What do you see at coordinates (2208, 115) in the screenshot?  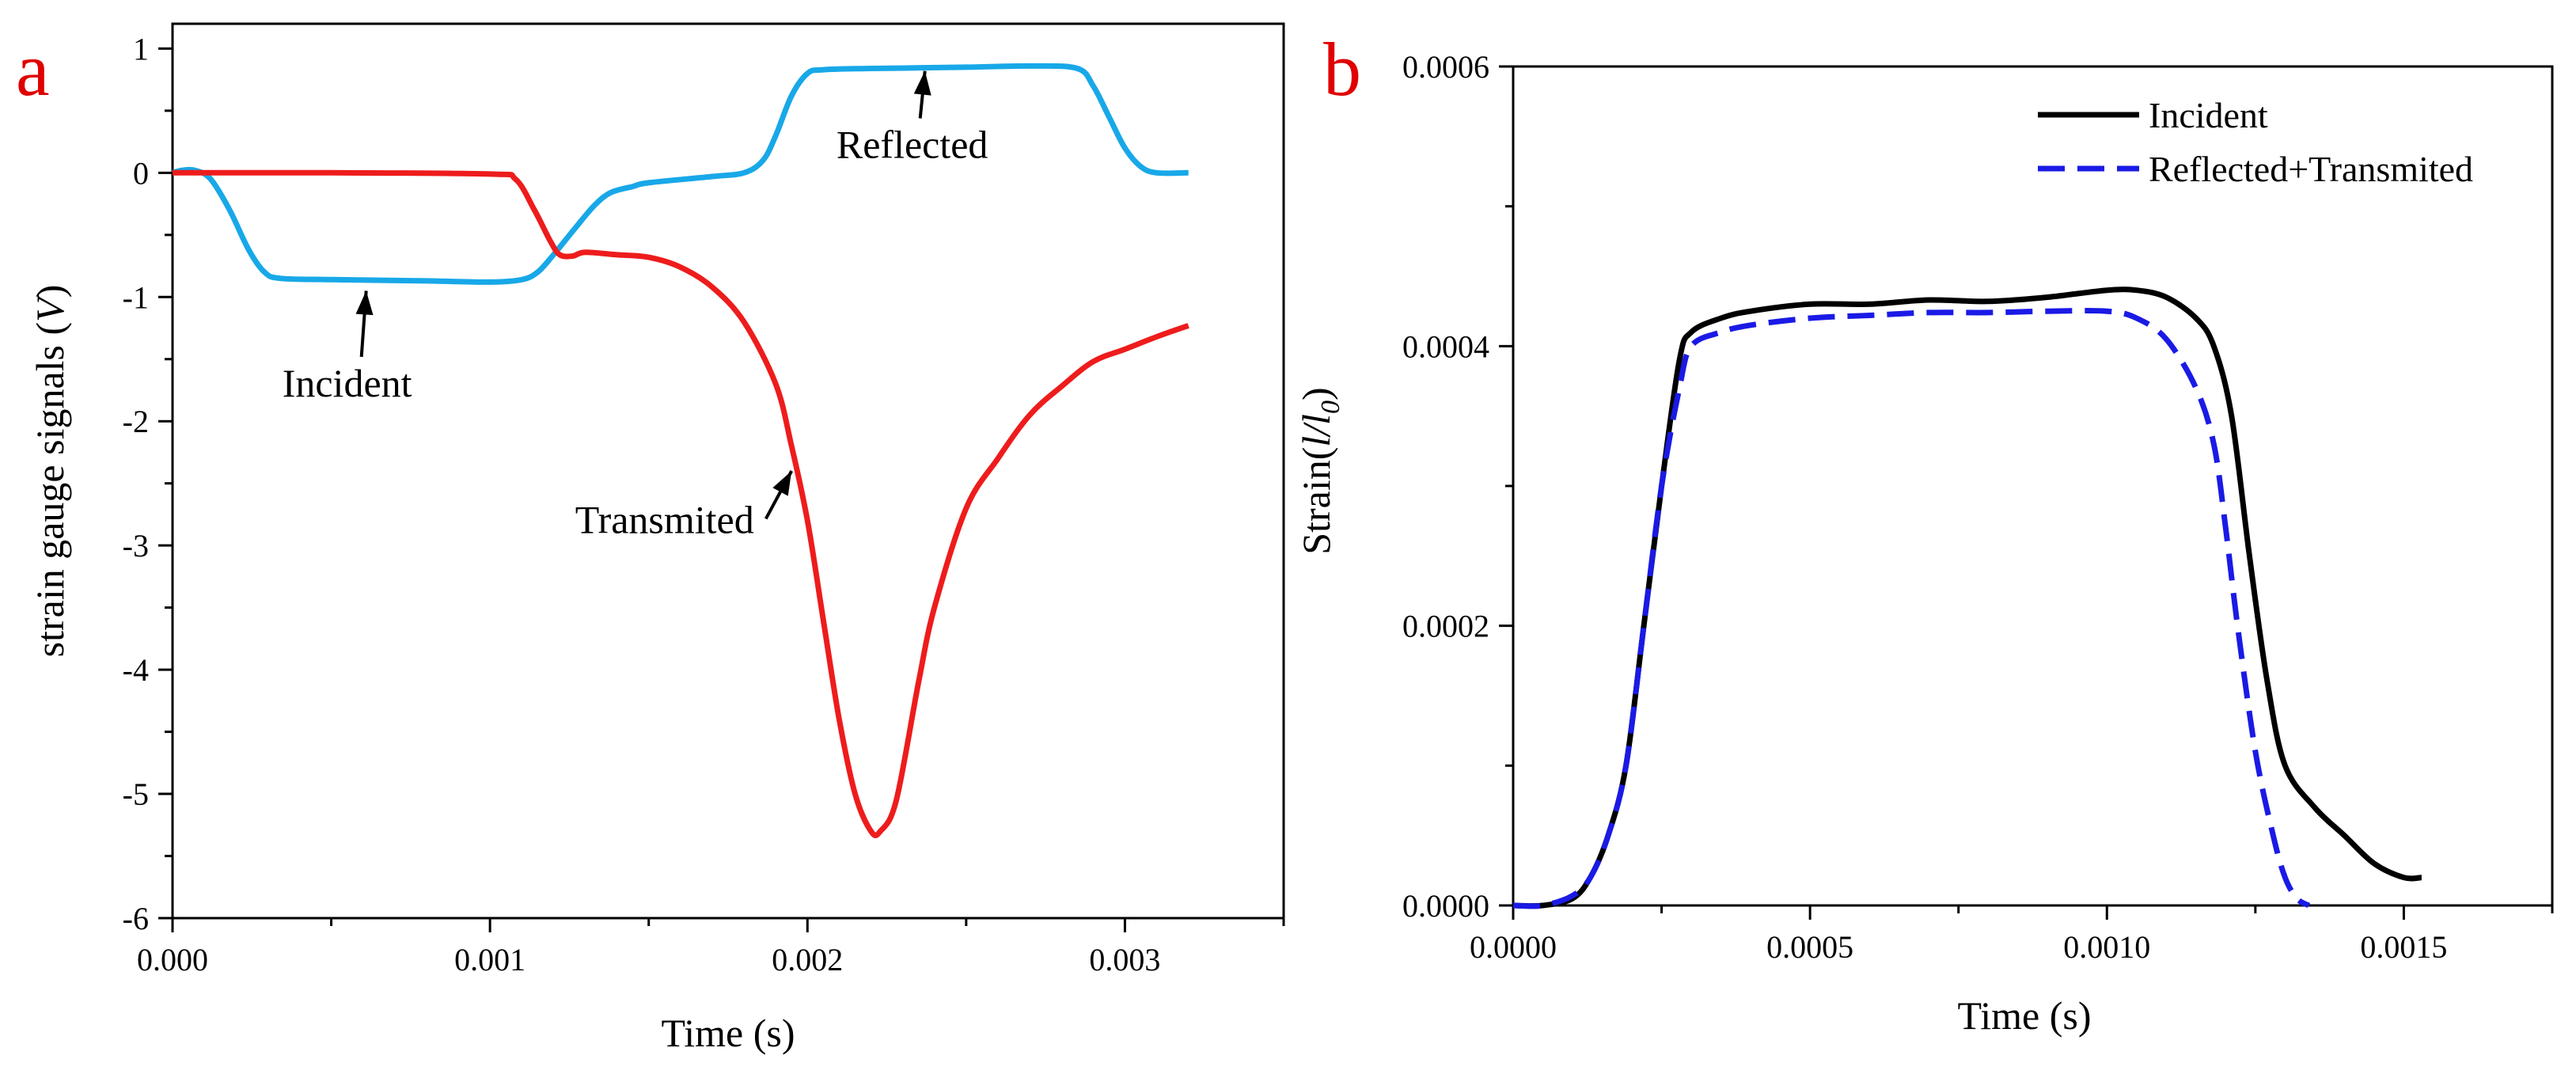 I see `legend-label-incident: Incident` at bounding box center [2208, 115].